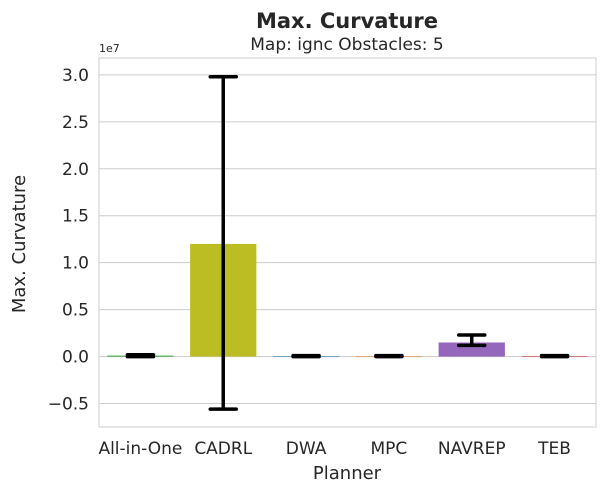  I want to click on bar-navrep, so click(471, 349).